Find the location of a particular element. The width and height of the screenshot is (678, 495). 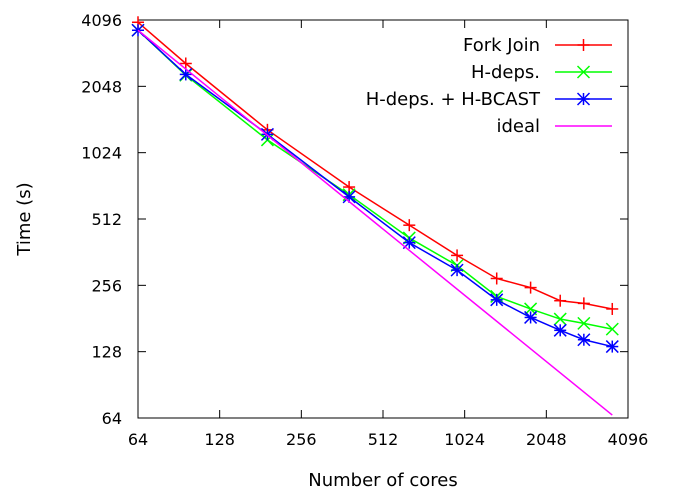

legend-label-fork-join: Fork Join is located at coordinates (501, 45).